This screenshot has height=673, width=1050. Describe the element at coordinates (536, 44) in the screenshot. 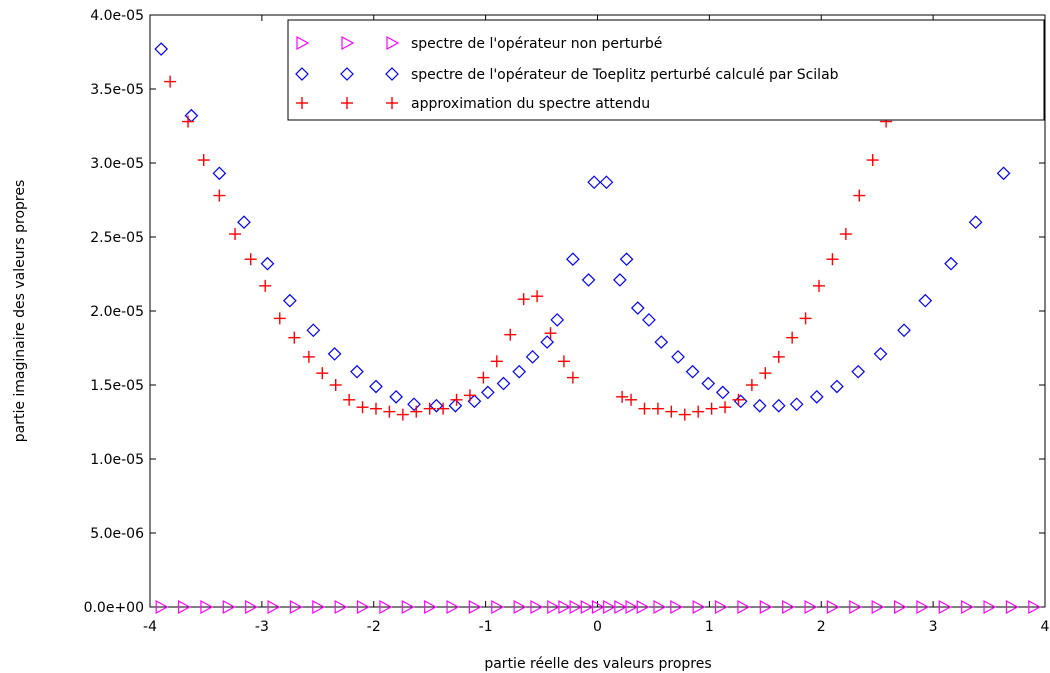

I see `legend-label: spectre de l'opérateur non perturbé` at that location.